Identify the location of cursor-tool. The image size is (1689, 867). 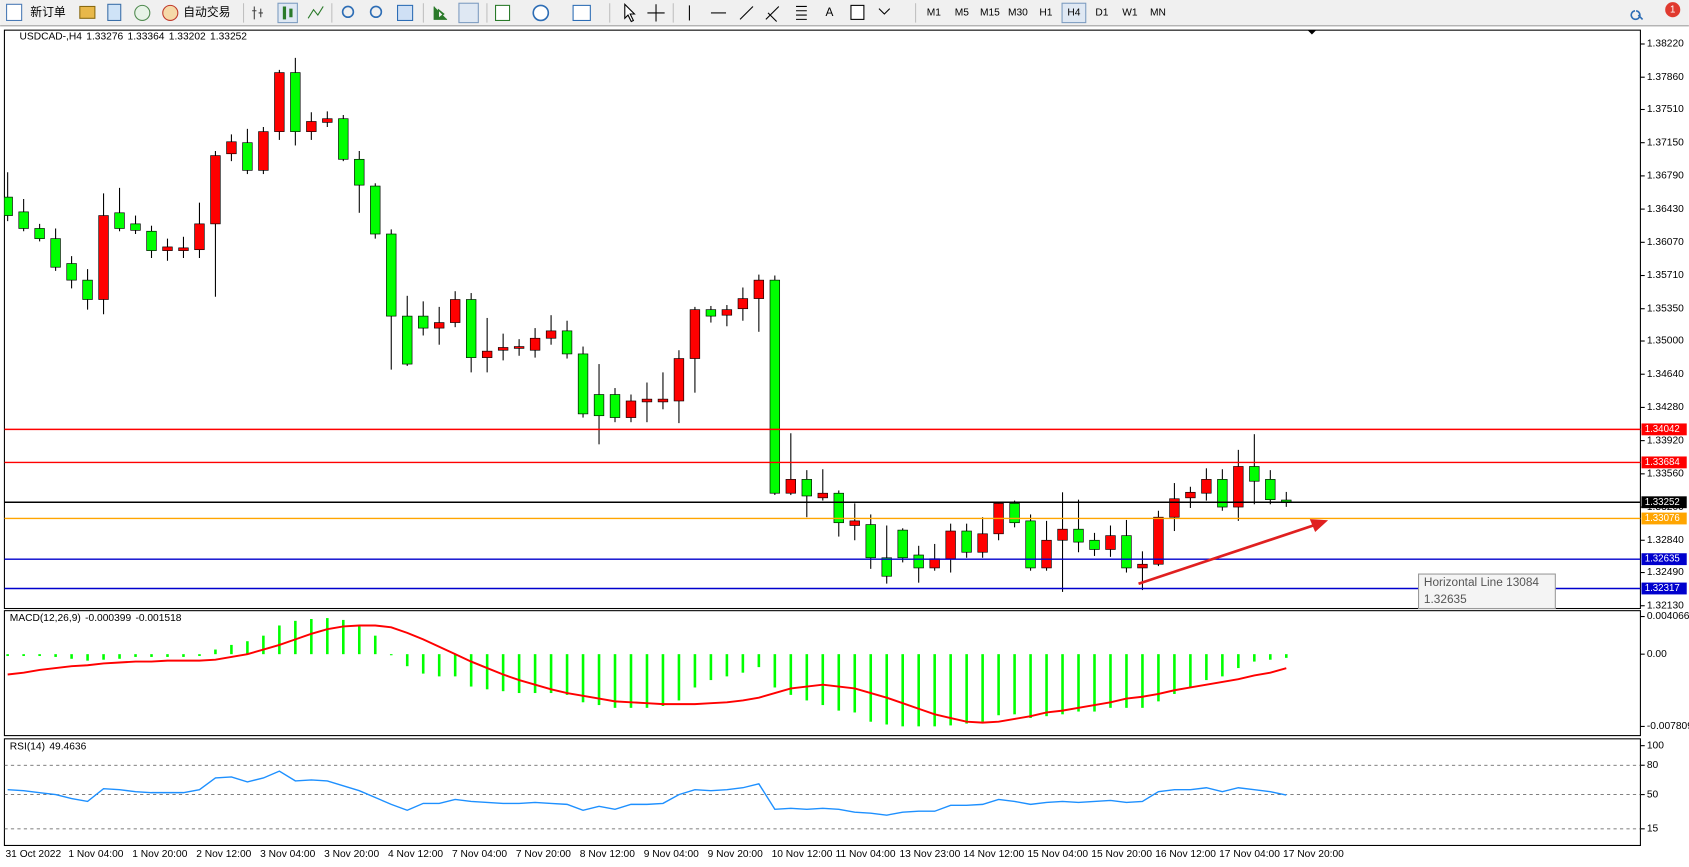
(630, 13).